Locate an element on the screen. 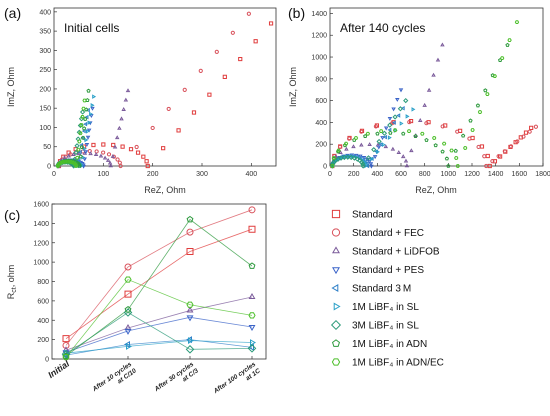  legend-label: Standard + FEC is located at coordinates (388, 233).